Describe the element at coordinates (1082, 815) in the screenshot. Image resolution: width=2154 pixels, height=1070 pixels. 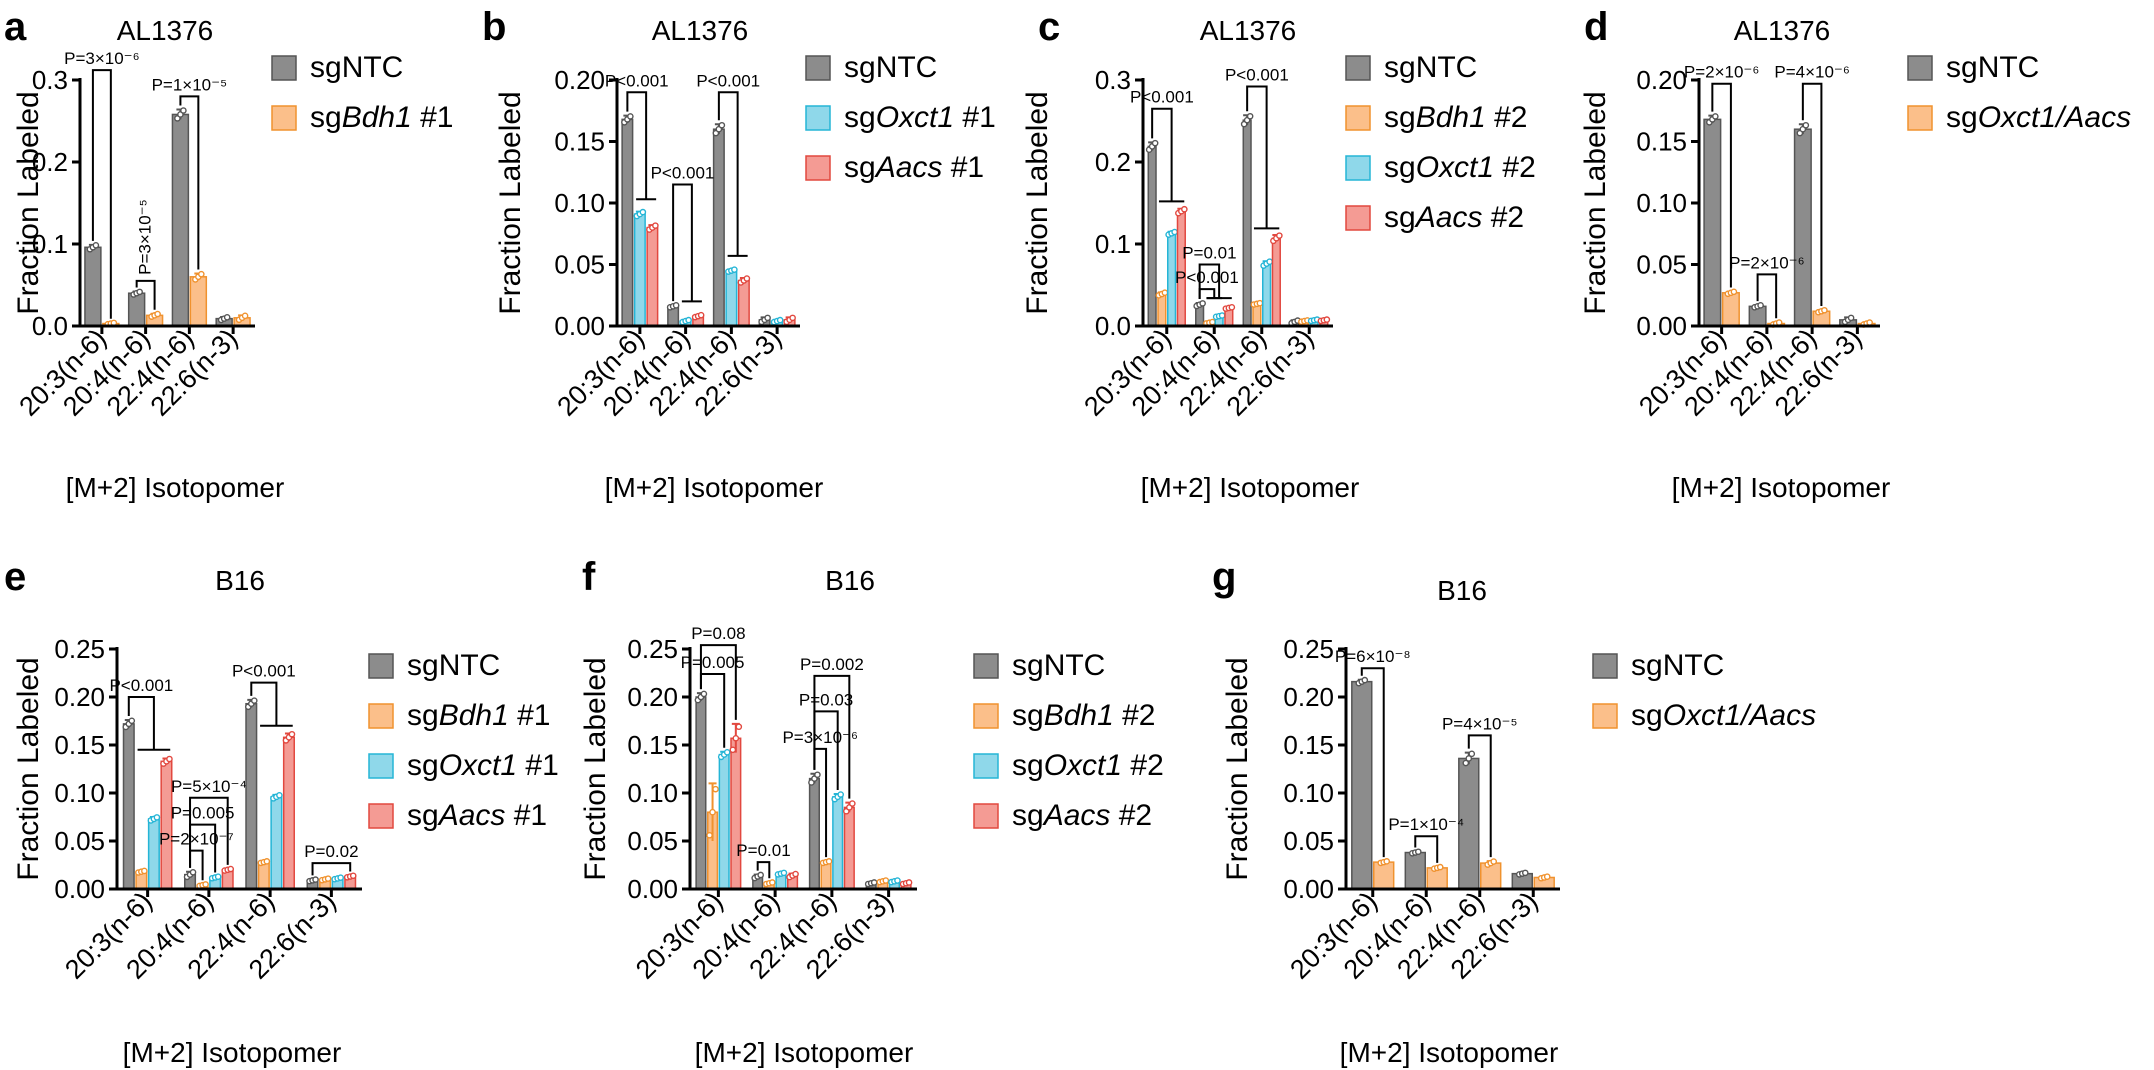
I see `legend-entry: sgAacs #2` at that location.